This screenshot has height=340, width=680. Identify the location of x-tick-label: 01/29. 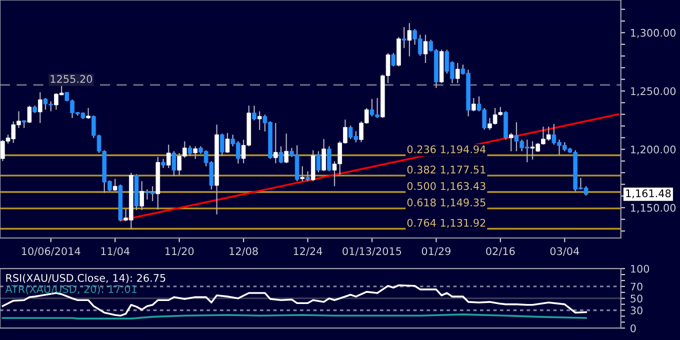
(436, 251).